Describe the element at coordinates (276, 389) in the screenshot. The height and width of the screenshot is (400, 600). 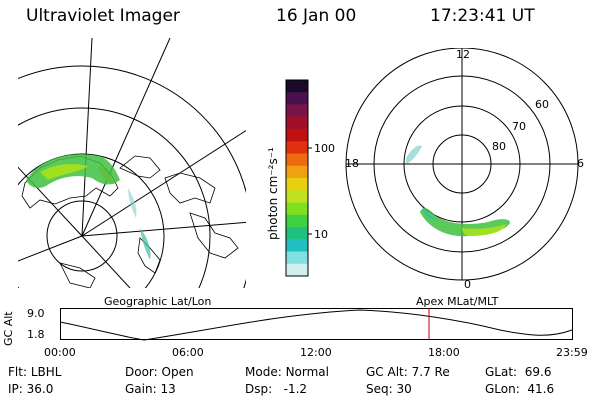
I see `info-dsp: Dsp: -1.2` at that location.